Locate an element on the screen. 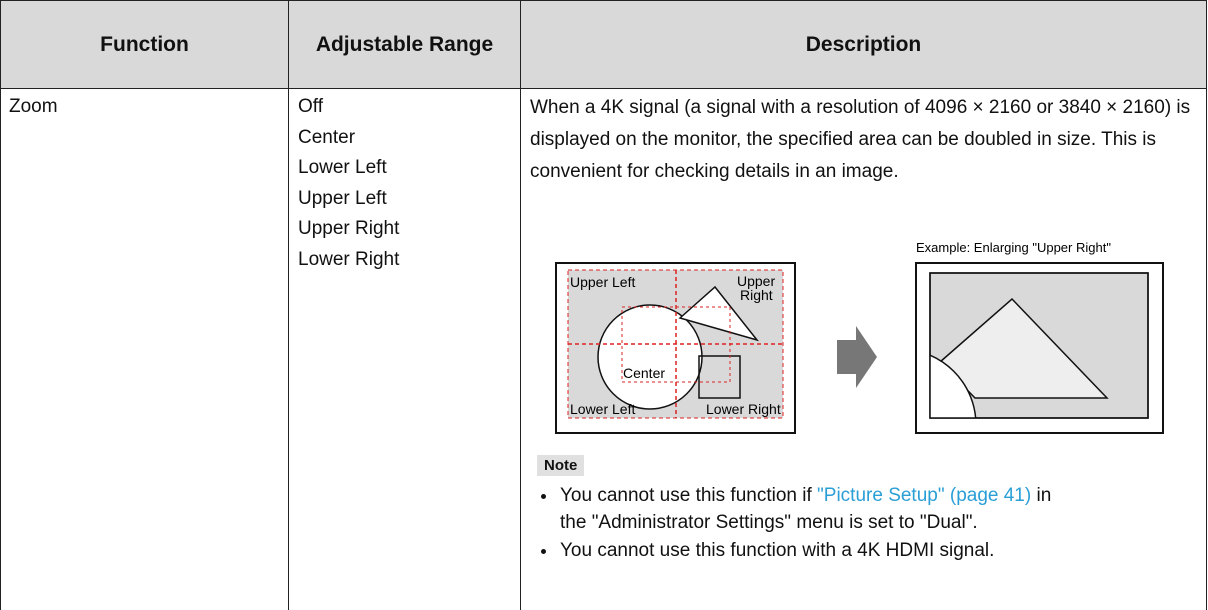 The width and height of the screenshot is (1208, 610). header-cell: Function is located at coordinates (144, 44).